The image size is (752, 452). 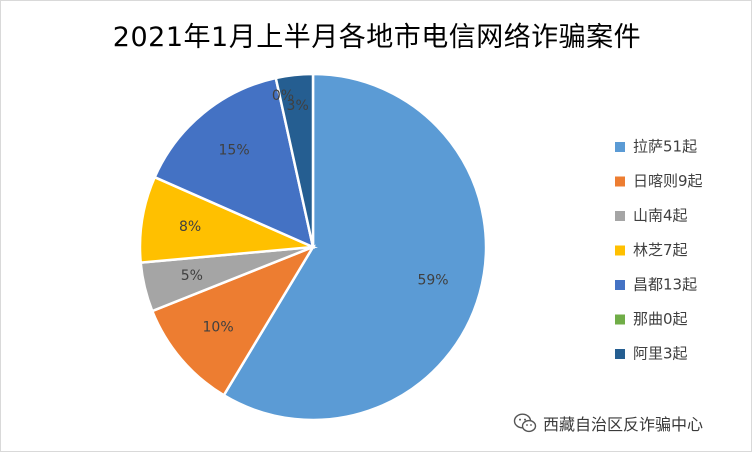 I want to click on watermark: 西藏自治区反诈骗中心, so click(x=608, y=423).